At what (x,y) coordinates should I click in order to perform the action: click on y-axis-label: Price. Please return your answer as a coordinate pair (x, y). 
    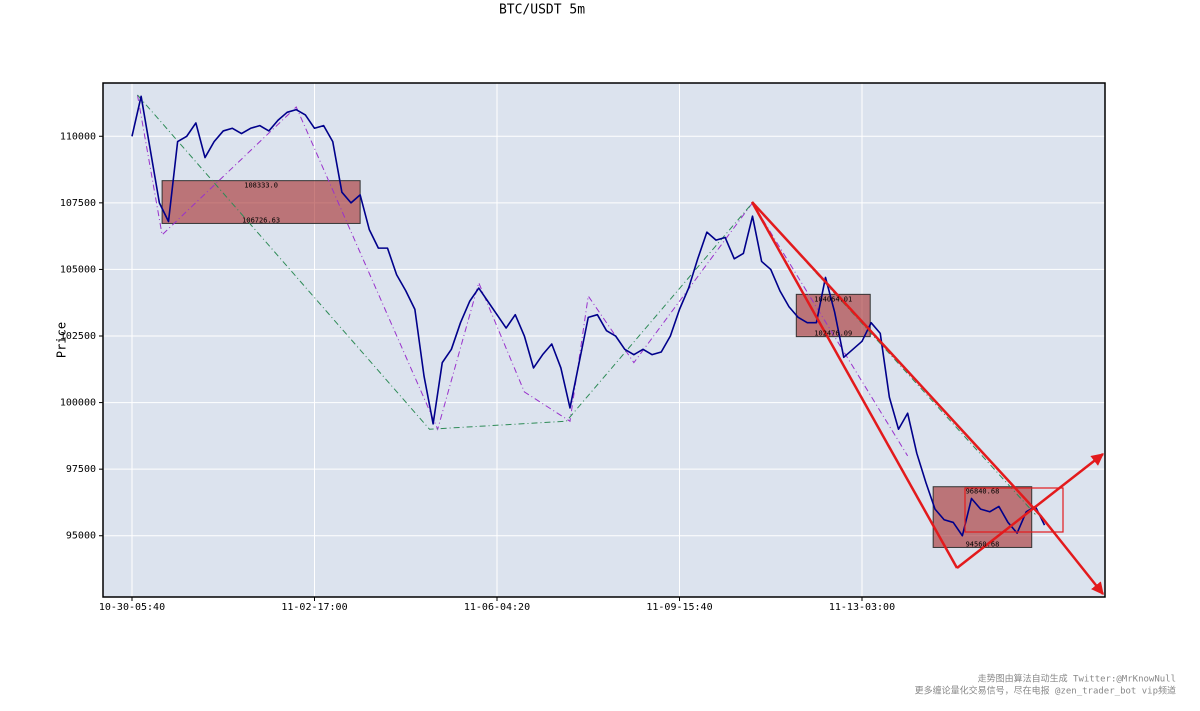
    Looking at the image, I should click on (62, 340).